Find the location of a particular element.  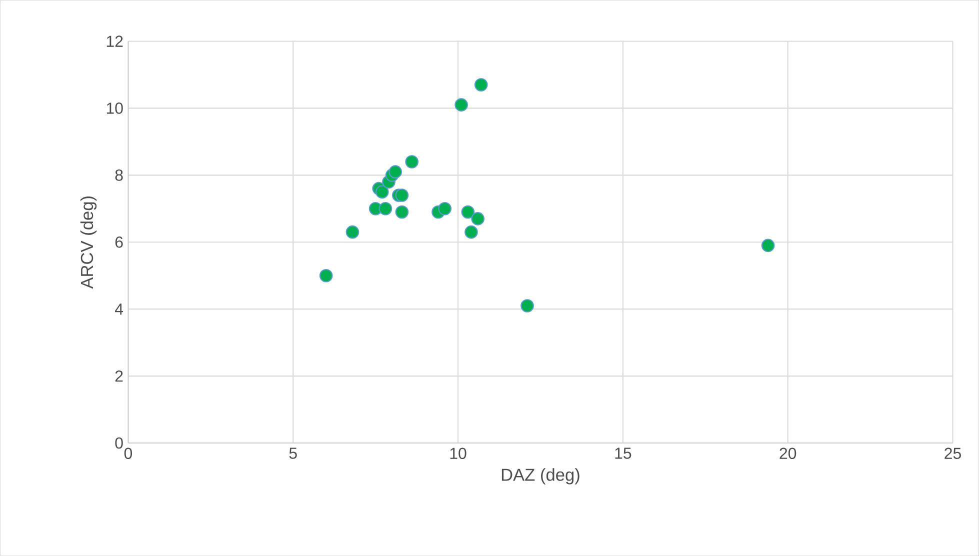

y-tick-label: 6 is located at coordinates (119, 242).